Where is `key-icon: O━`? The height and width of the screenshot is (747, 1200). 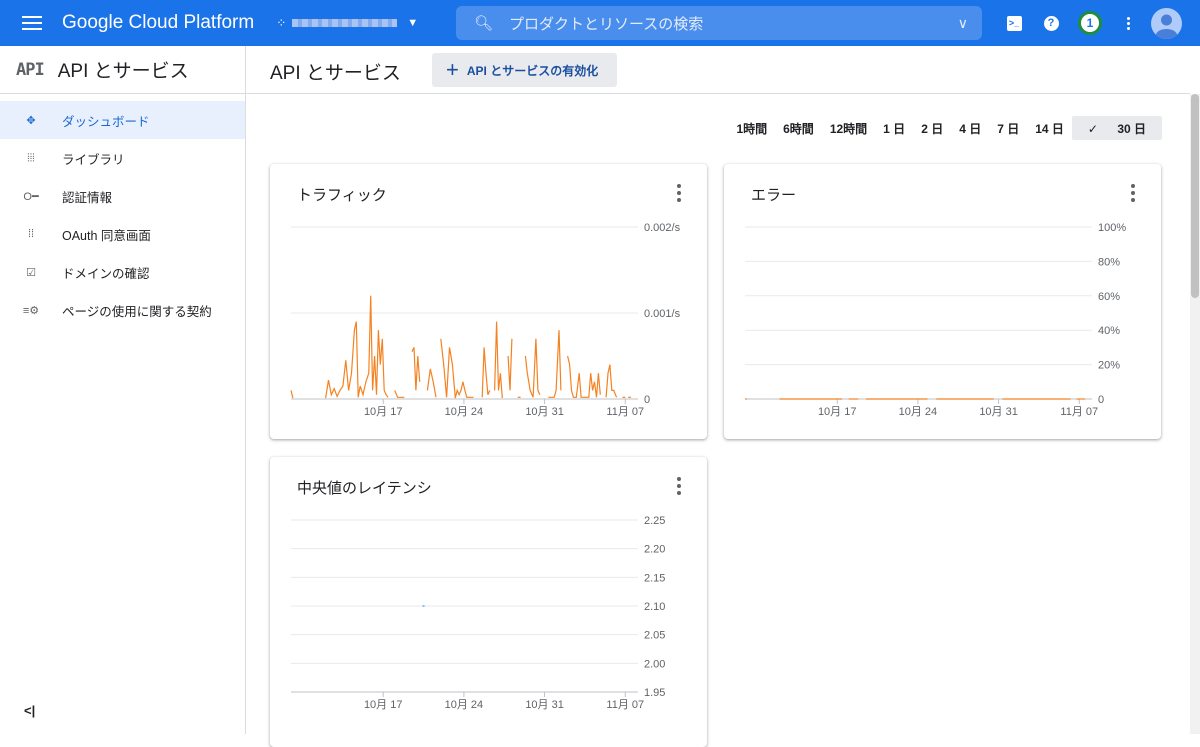
key-icon: O━ is located at coordinates (31, 196).